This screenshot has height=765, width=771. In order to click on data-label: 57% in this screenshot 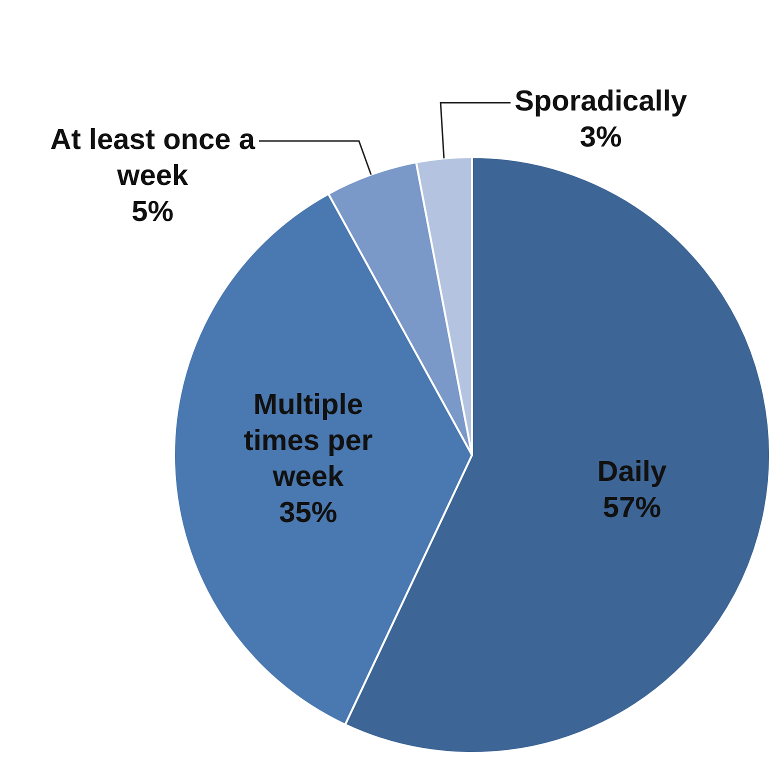, I will do `click(632, 508)`.